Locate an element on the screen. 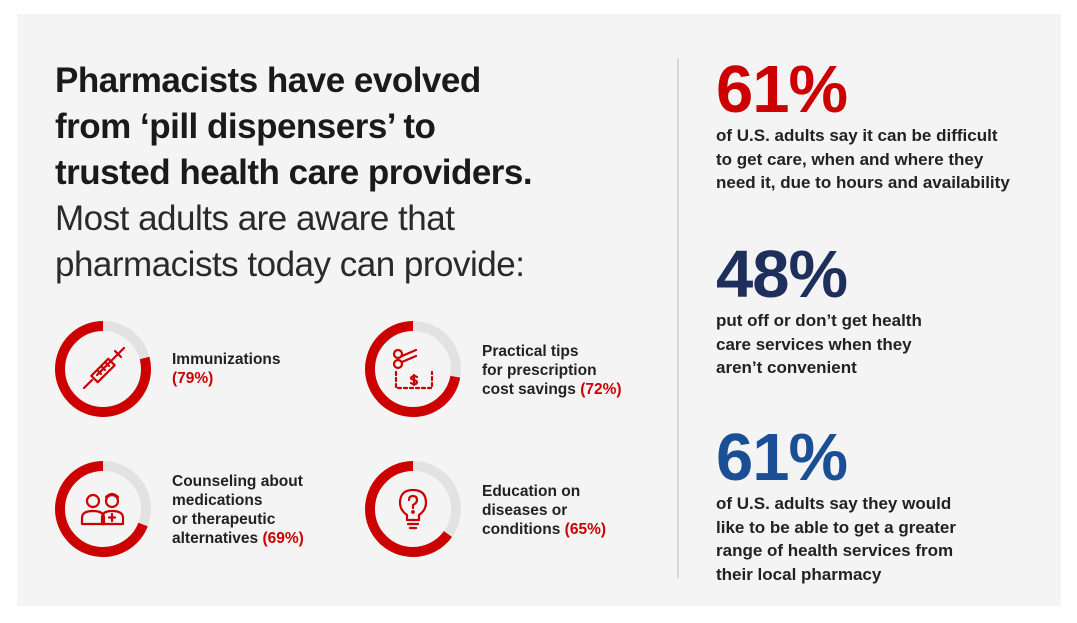  stat-value: 48% is located at coordinates (782, 274).